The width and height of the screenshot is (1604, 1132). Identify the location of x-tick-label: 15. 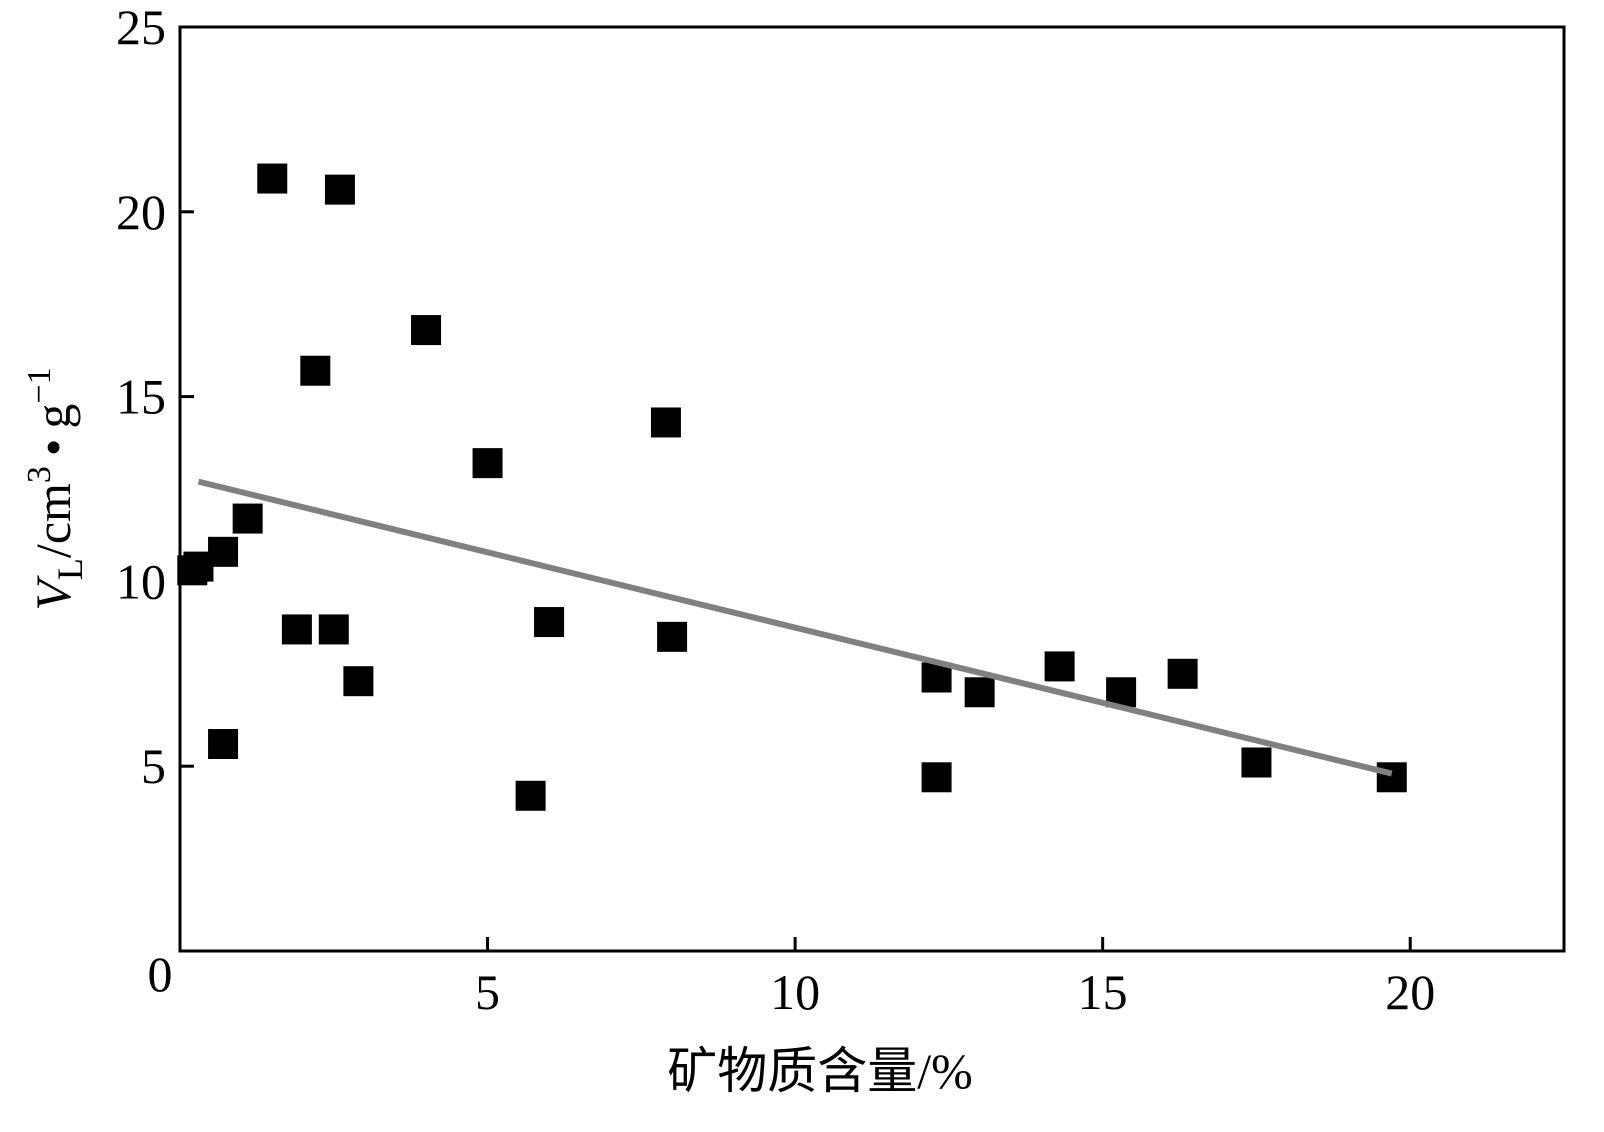
(1103, 992).